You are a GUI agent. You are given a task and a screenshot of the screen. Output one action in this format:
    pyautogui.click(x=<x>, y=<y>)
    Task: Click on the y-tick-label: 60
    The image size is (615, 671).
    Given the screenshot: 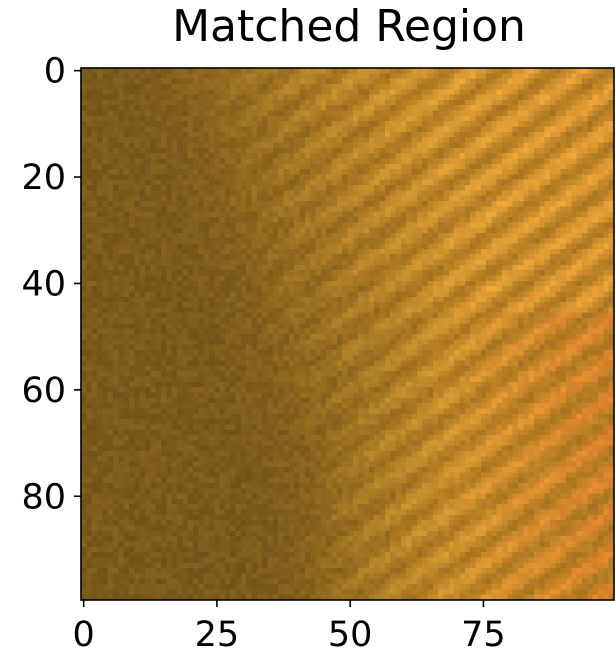 What is the action you would take?
    pyautogui.click(x=43, y=391)
    